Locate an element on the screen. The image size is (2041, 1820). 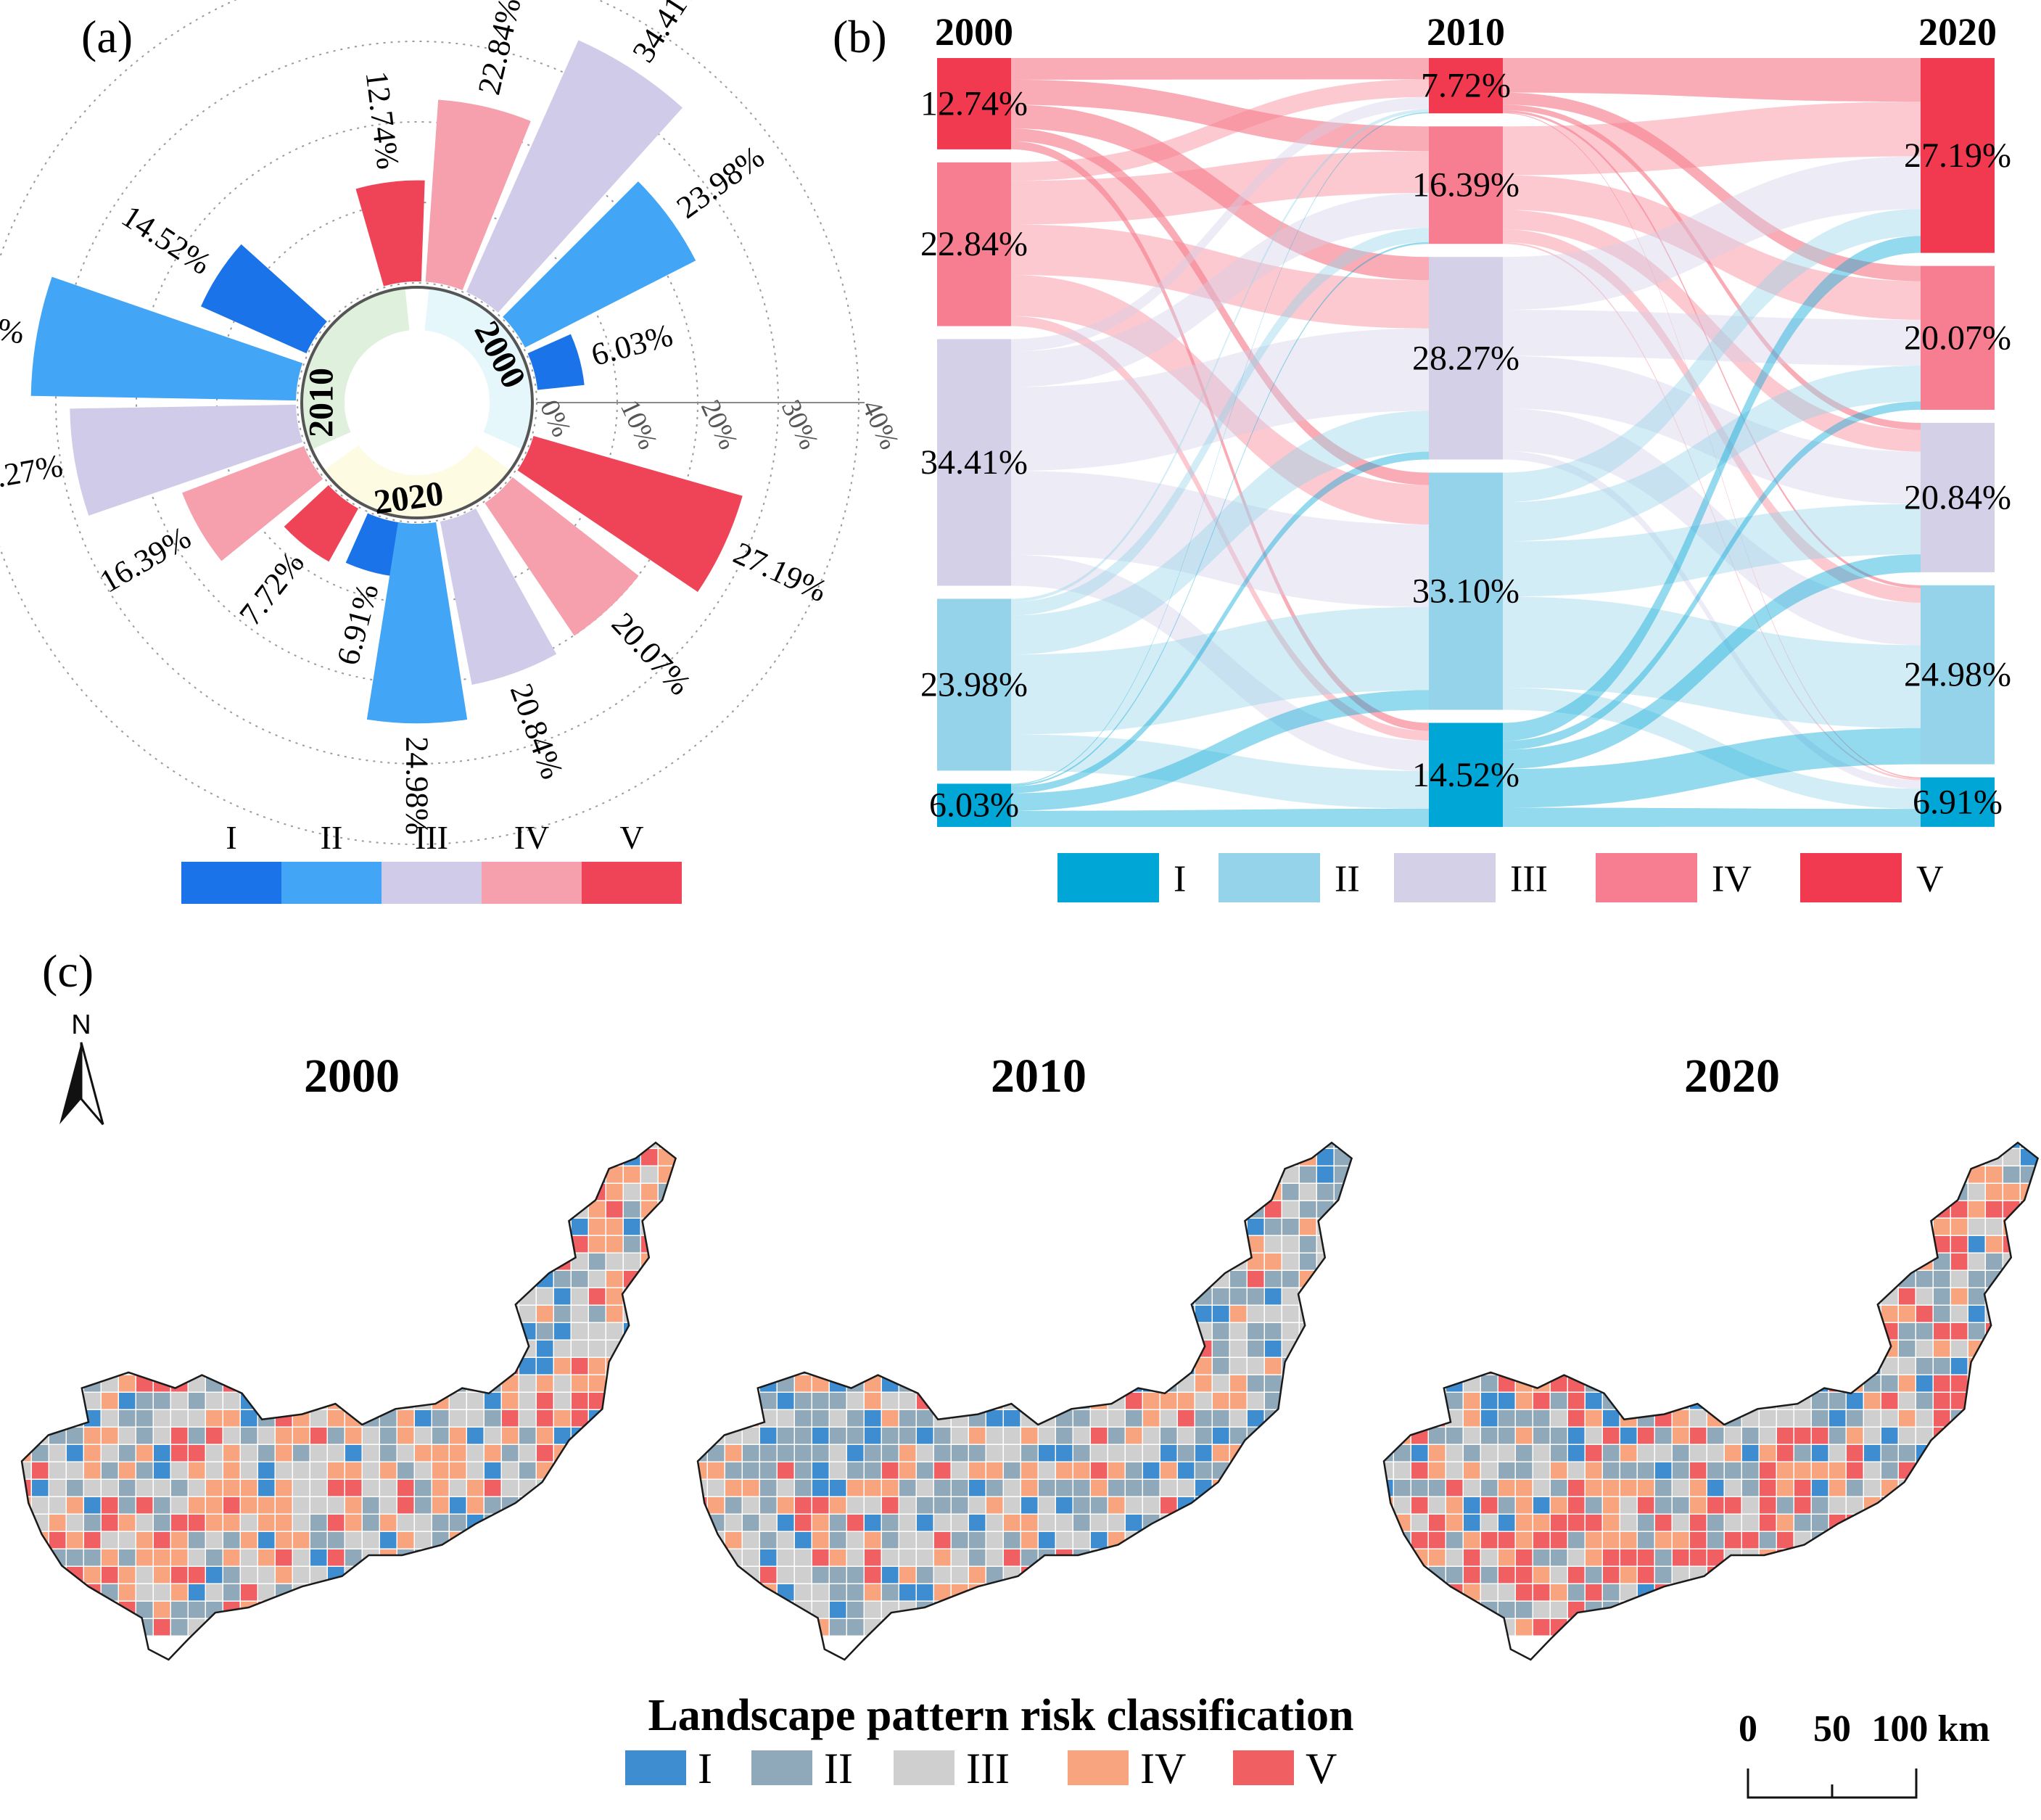
sankey-value-label-2010-V: 7.72% is located at coordinates (1466, 86).